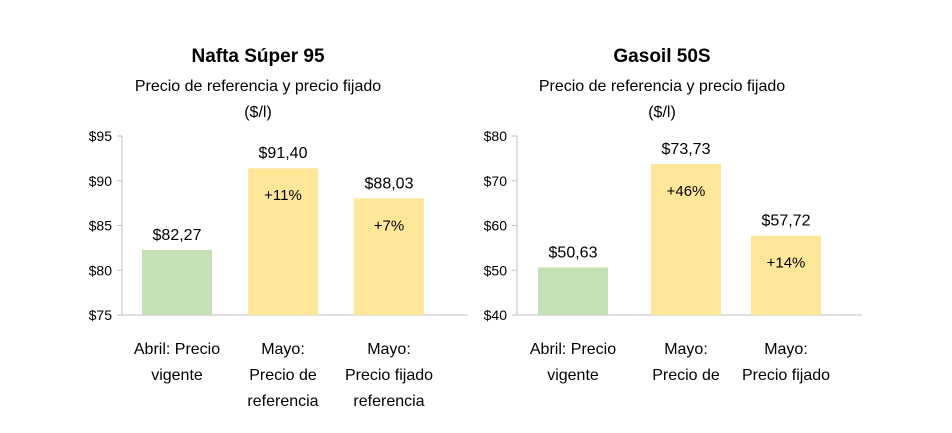  I want to click on value-label: $50,63, so click(573, 252).